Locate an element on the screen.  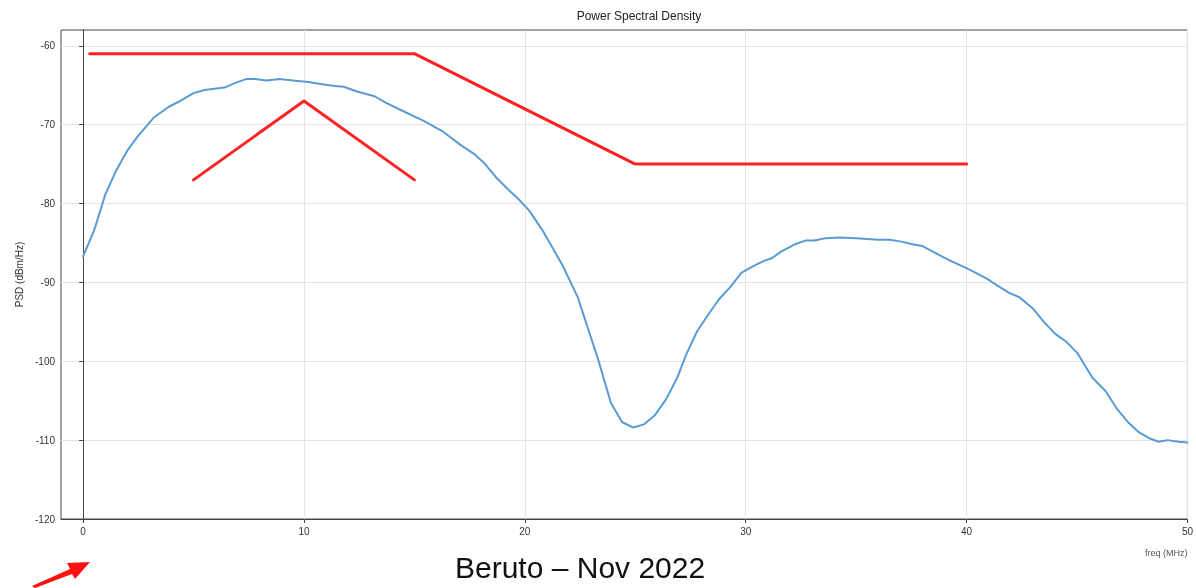
x-tick-label: 30 is located at coordinates (746, 531).